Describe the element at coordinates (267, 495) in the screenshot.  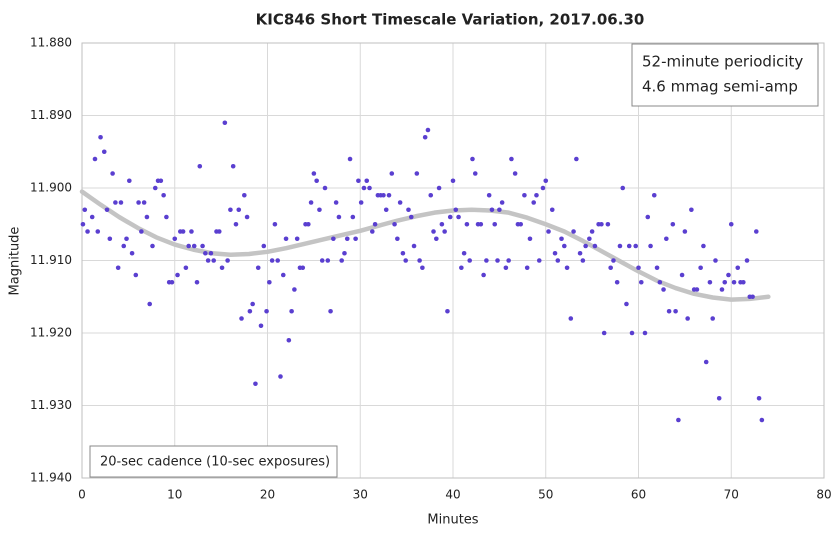
I see `x-tick-label: 20` at that location.